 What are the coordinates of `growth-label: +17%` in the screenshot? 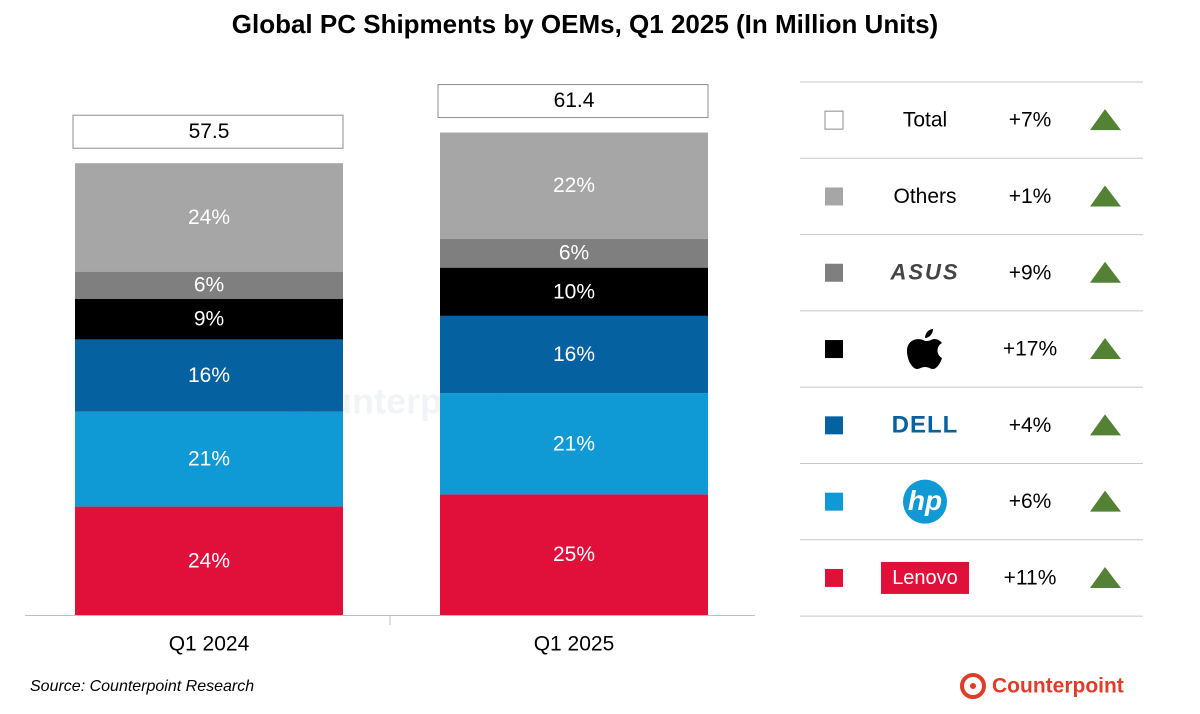 It's located at (1030, 349).